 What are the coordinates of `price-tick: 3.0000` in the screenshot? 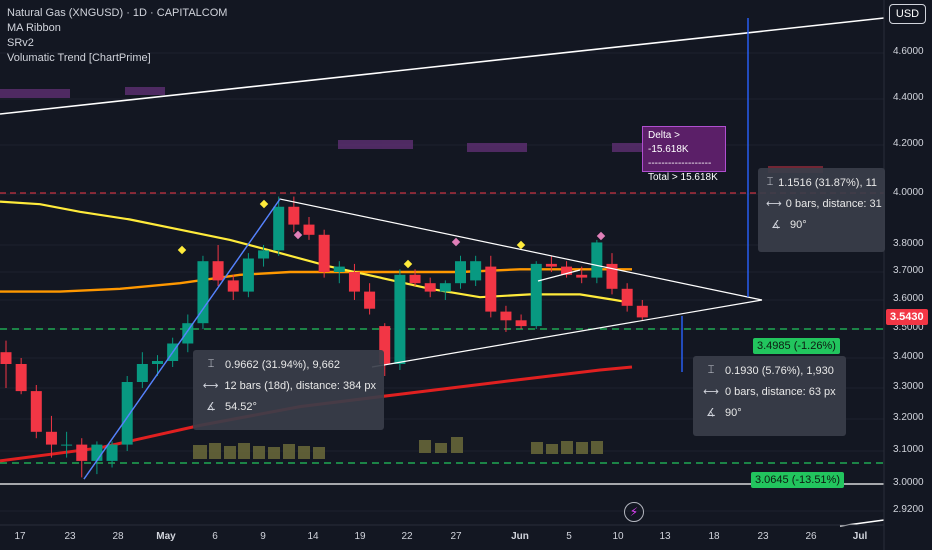 It's located at (908, 482).